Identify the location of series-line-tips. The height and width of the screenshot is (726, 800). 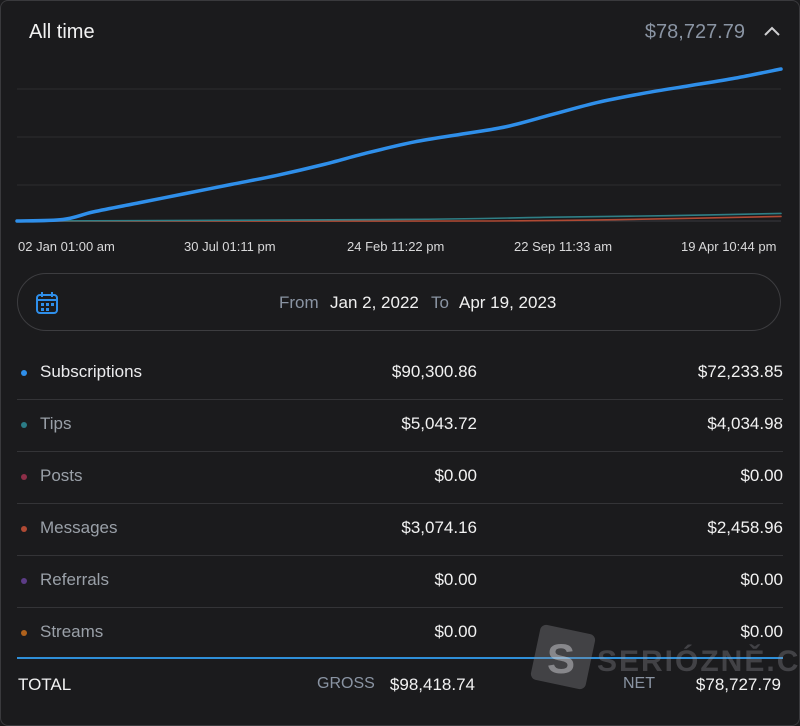
(399, 217).